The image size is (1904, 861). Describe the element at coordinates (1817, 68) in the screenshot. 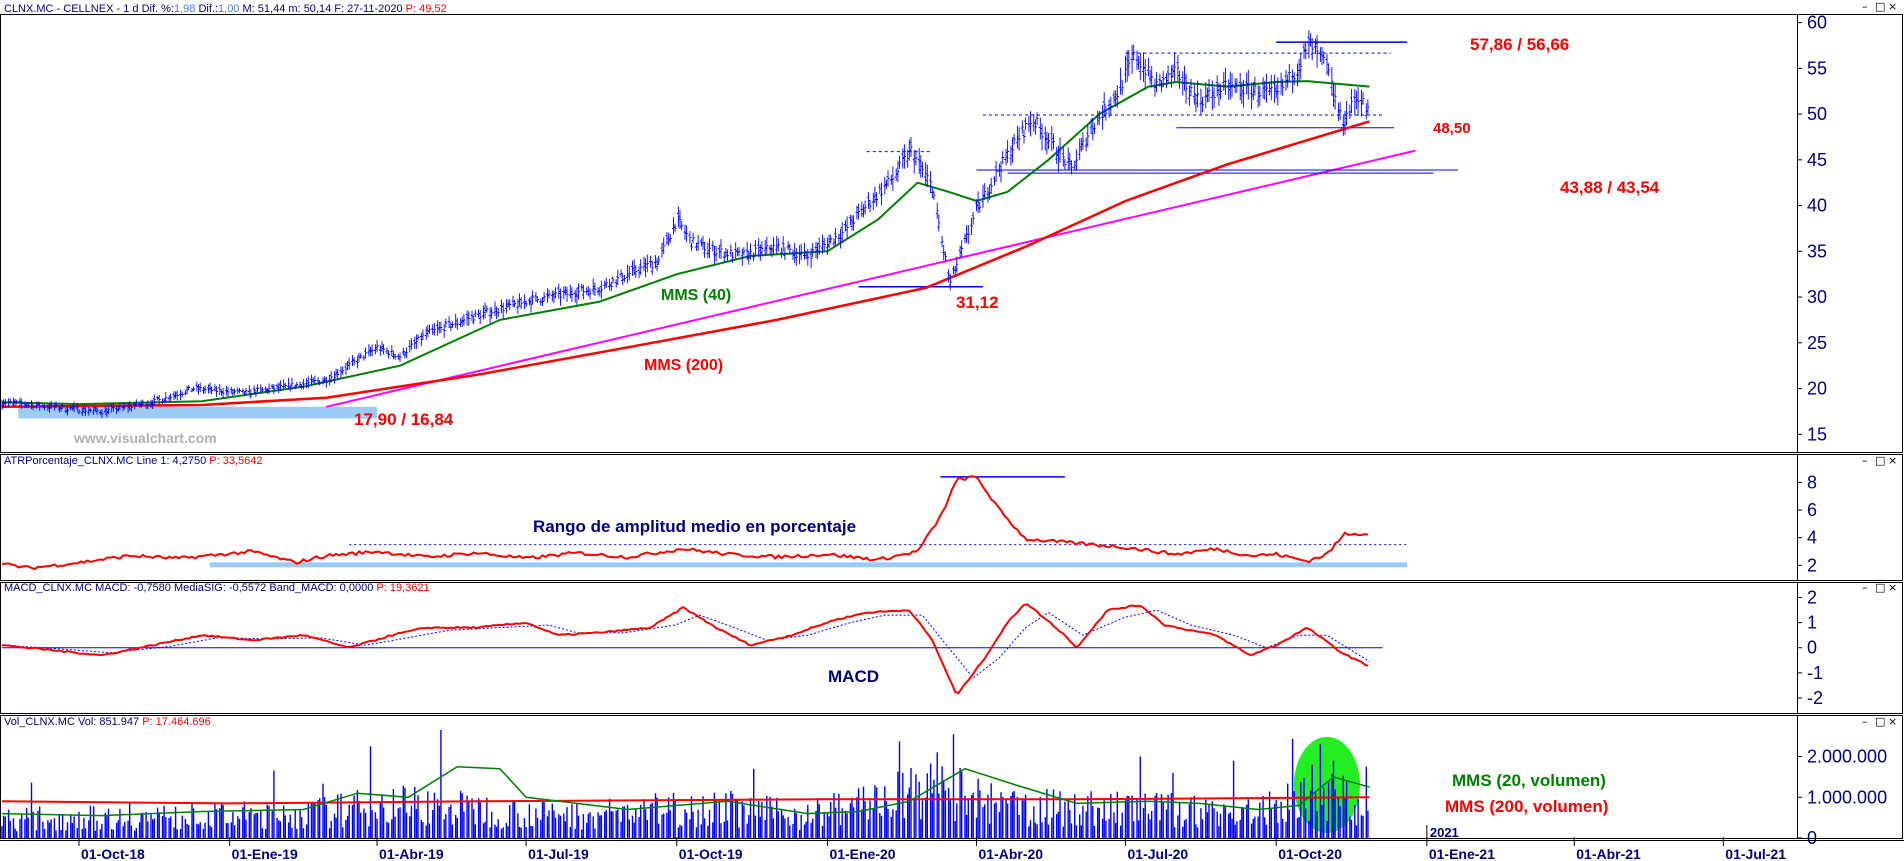

I see `y-tick-label-price: 55` at that location.